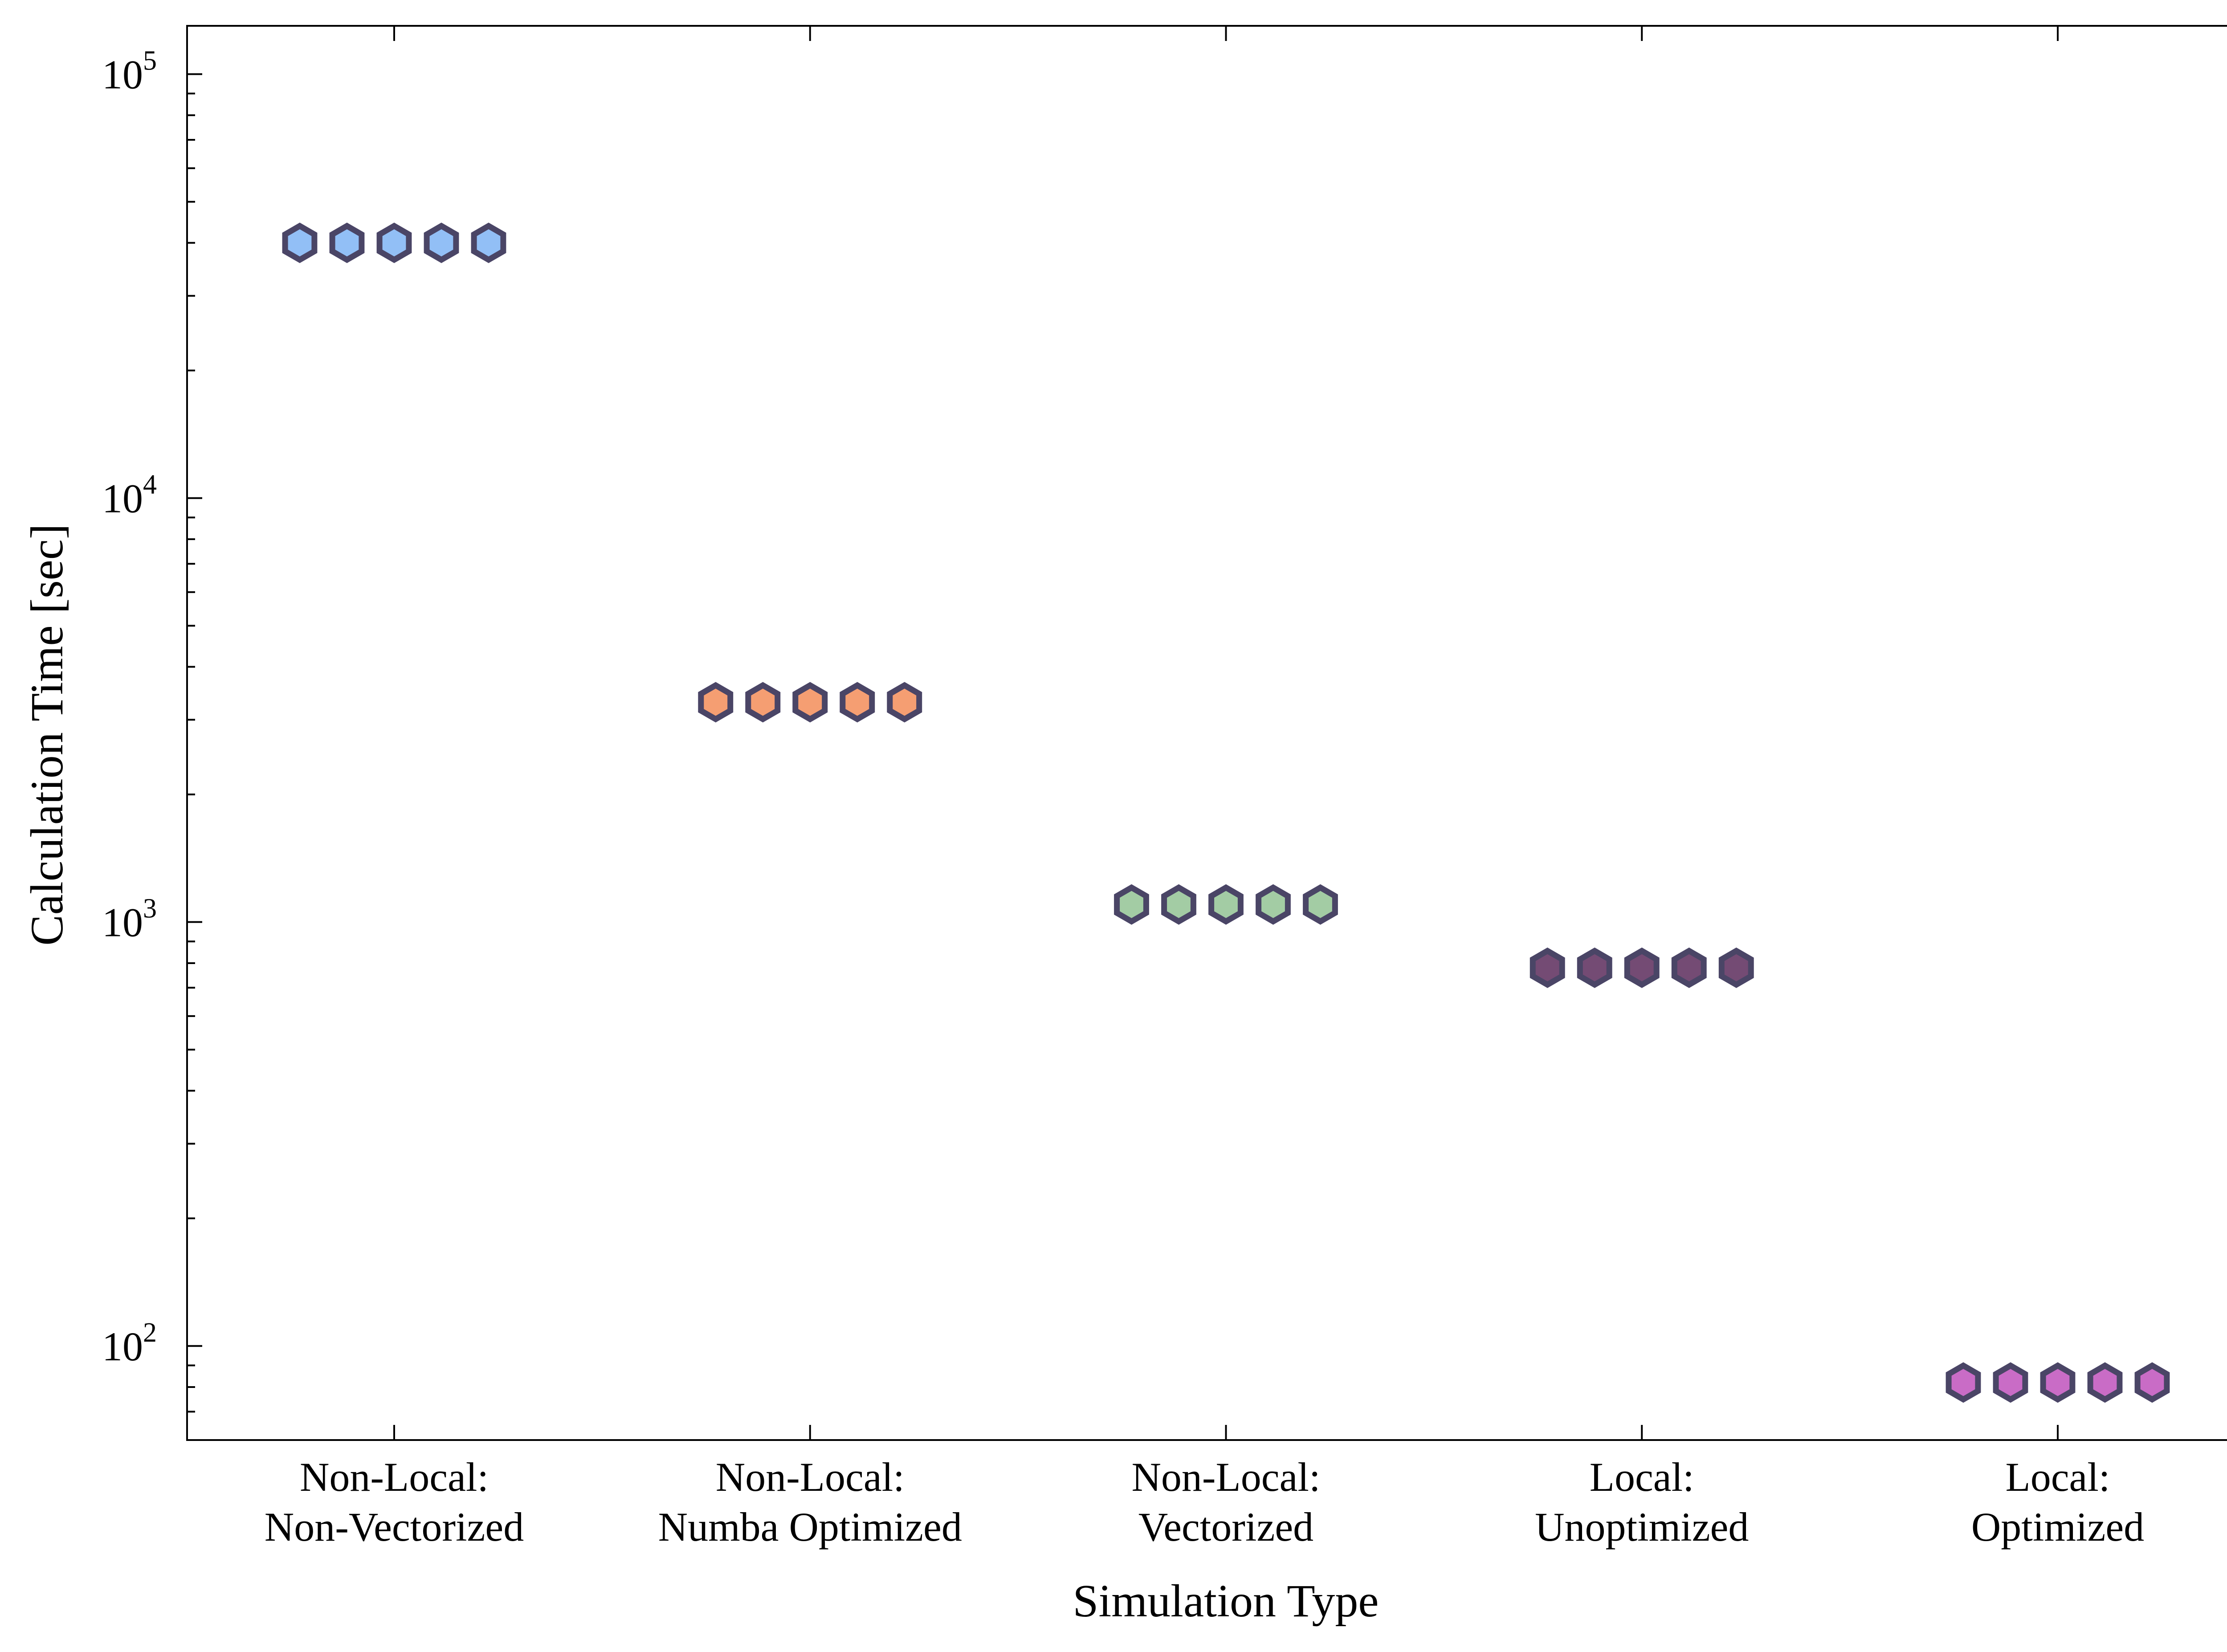  What do you see at coordinates (1225, 1527) in the screenshot?
I see `x-tick-label-line2: Vectorized` at bounding box center [1225, 1527].